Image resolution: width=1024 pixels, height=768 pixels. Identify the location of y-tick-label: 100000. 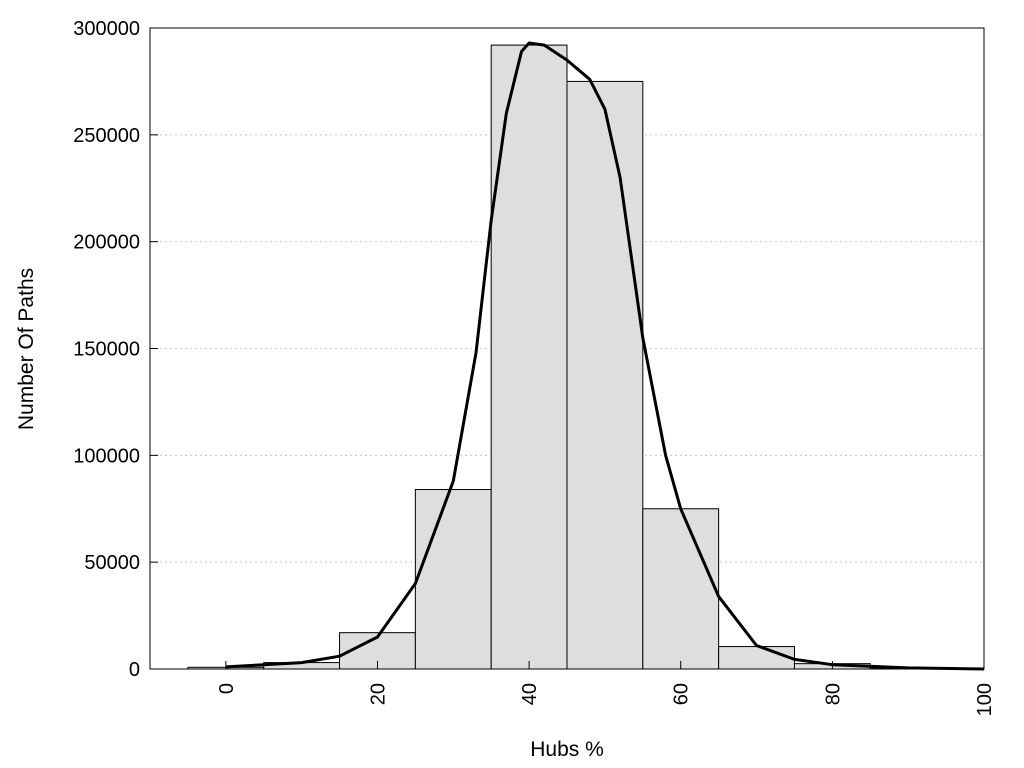
(106, 456).